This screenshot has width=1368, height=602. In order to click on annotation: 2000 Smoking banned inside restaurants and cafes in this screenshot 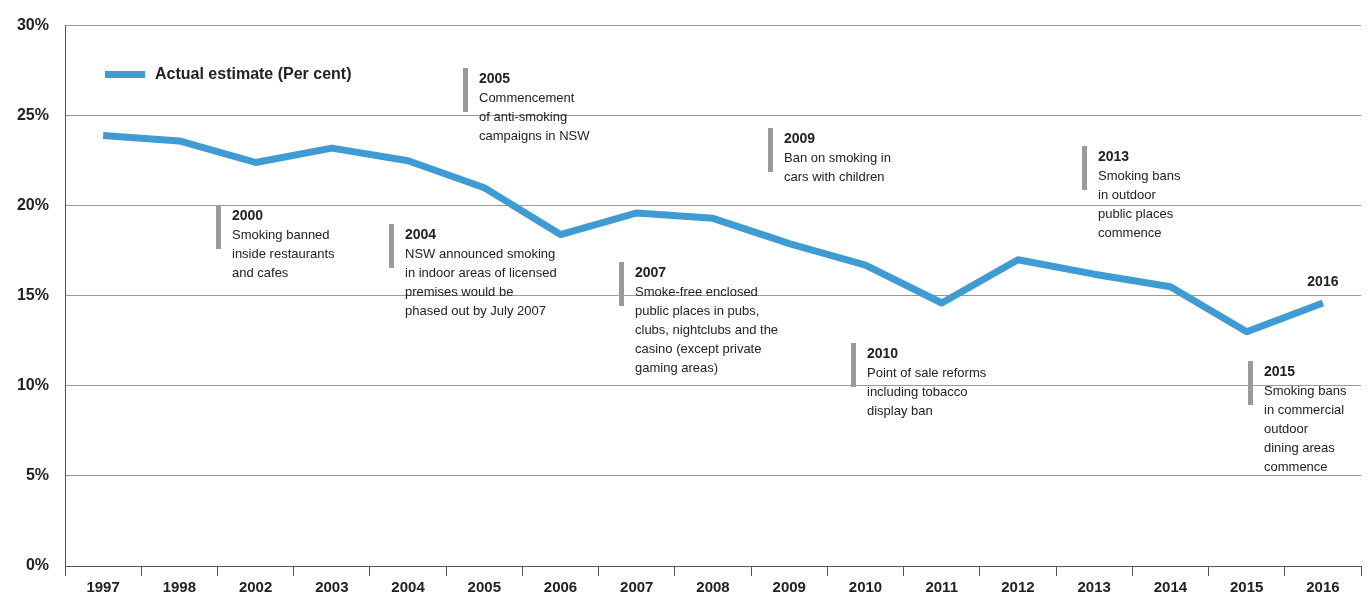, I will do `click(284, 243)`.